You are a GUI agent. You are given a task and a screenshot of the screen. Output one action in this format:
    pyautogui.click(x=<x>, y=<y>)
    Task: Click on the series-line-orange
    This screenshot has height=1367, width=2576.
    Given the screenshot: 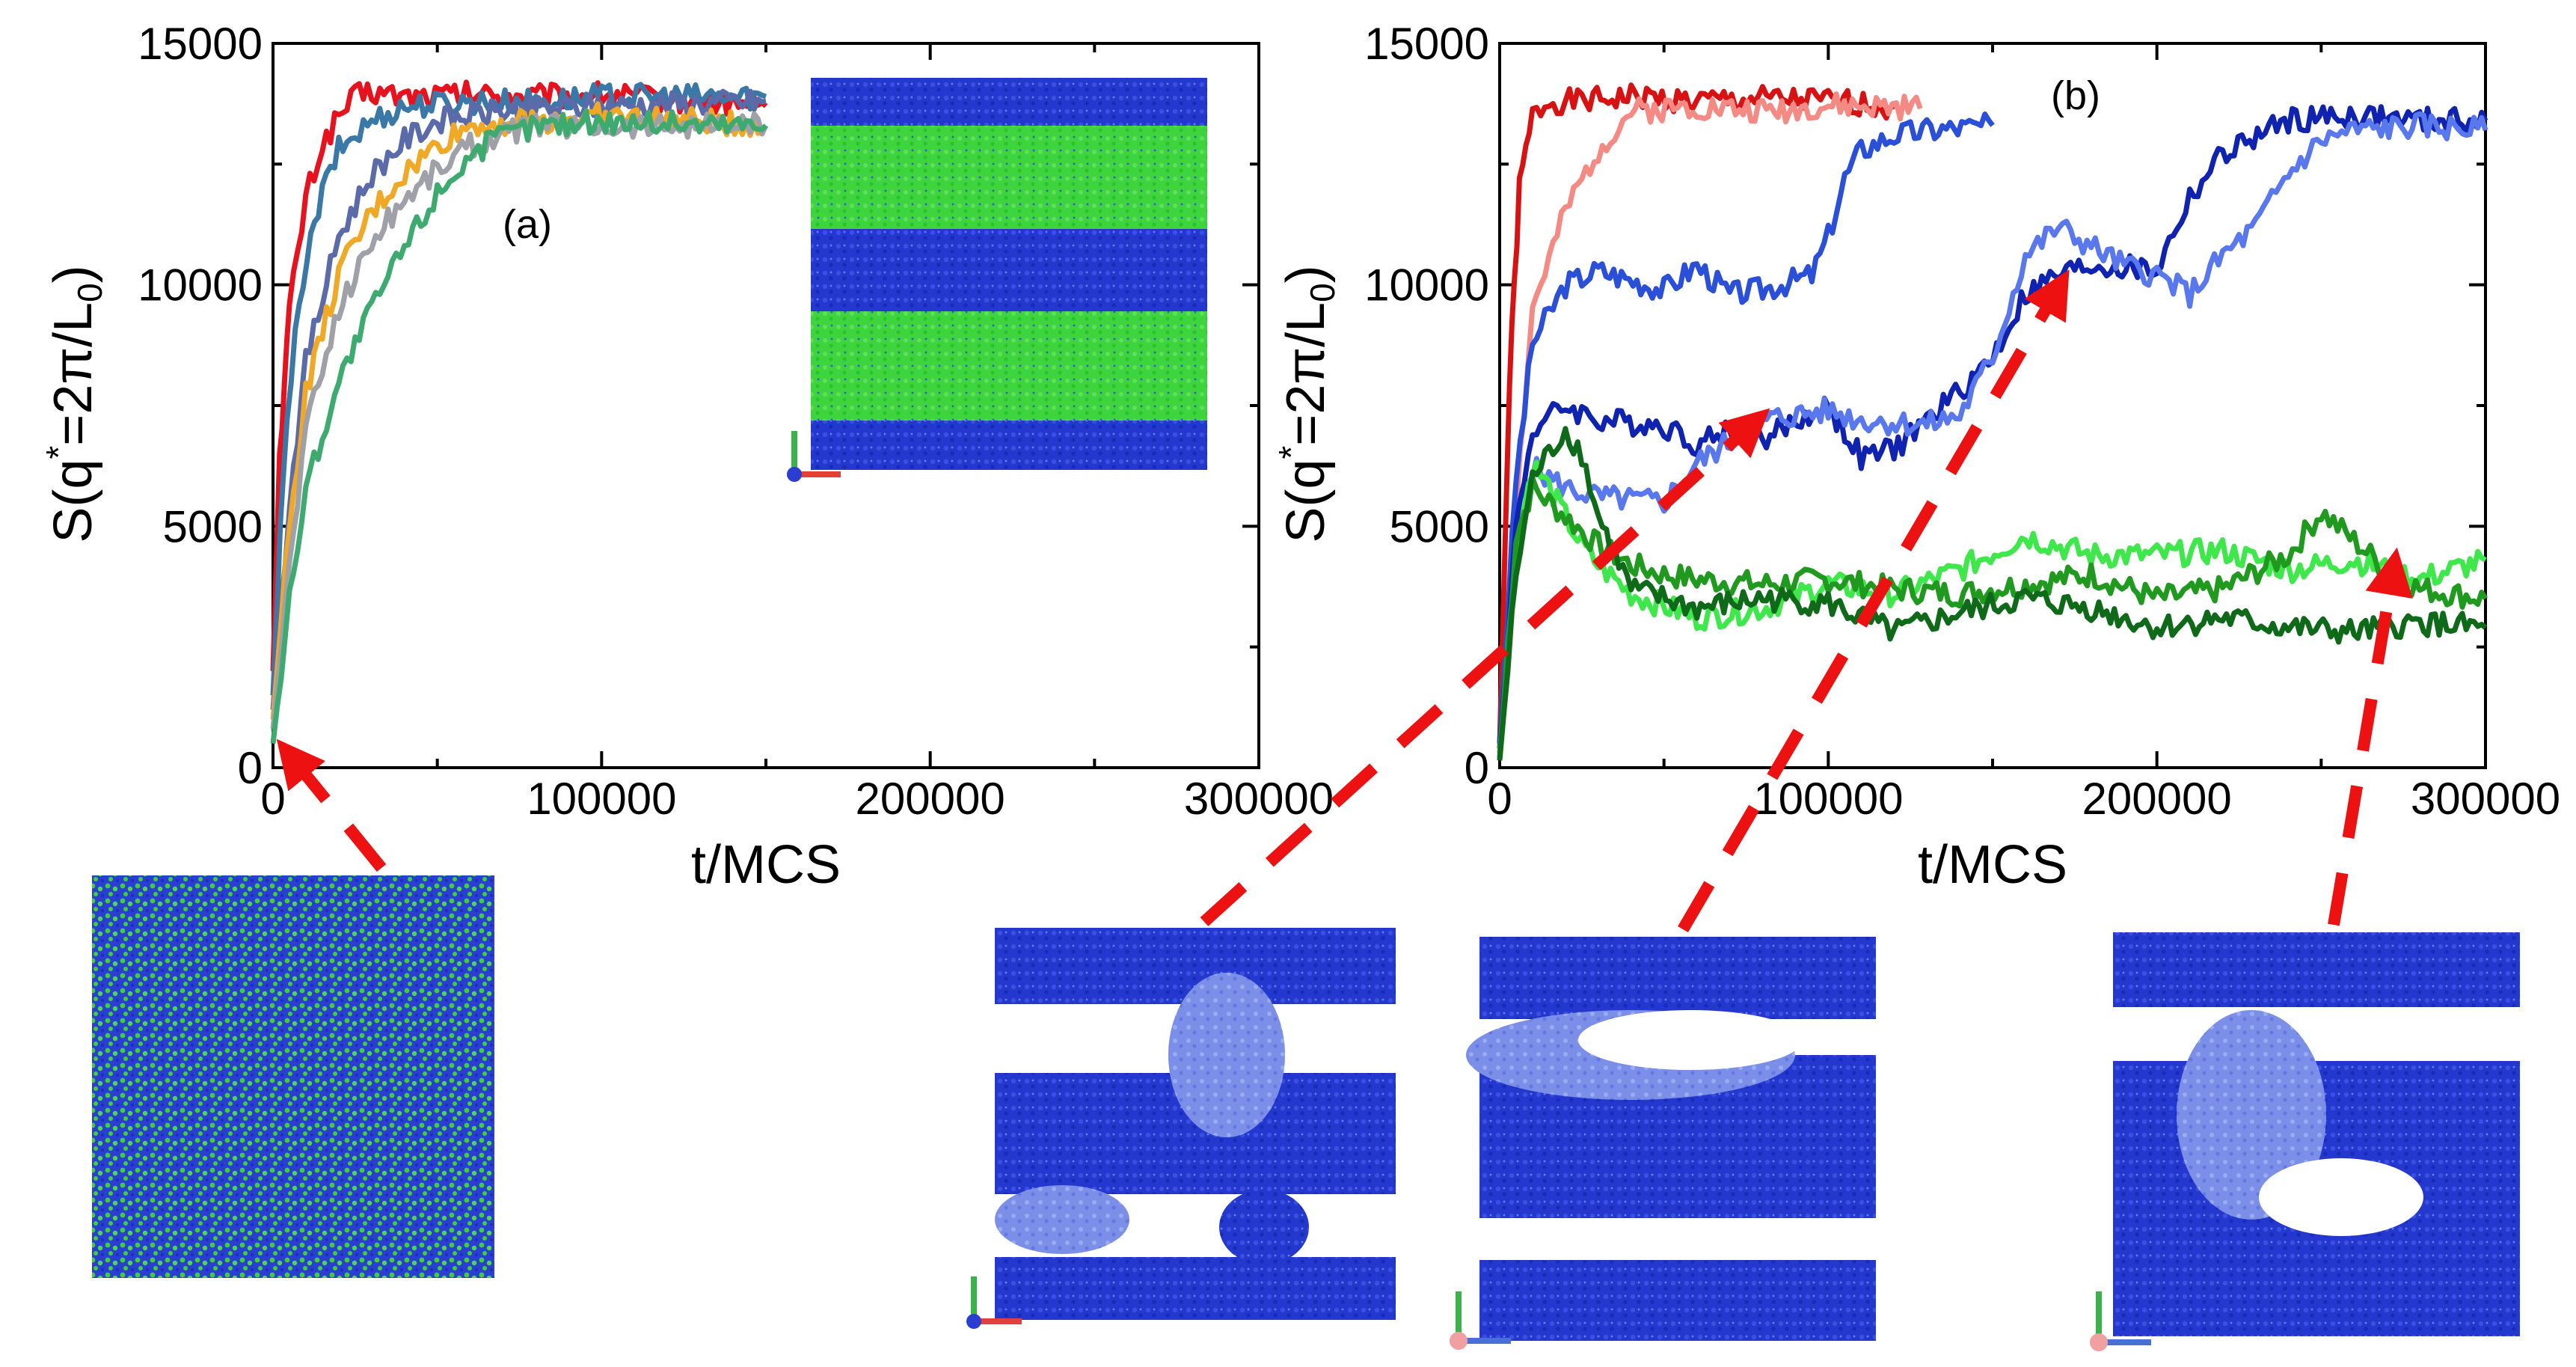 What is the action you would take?
    pyautogui.click(x=519, y=410)
    